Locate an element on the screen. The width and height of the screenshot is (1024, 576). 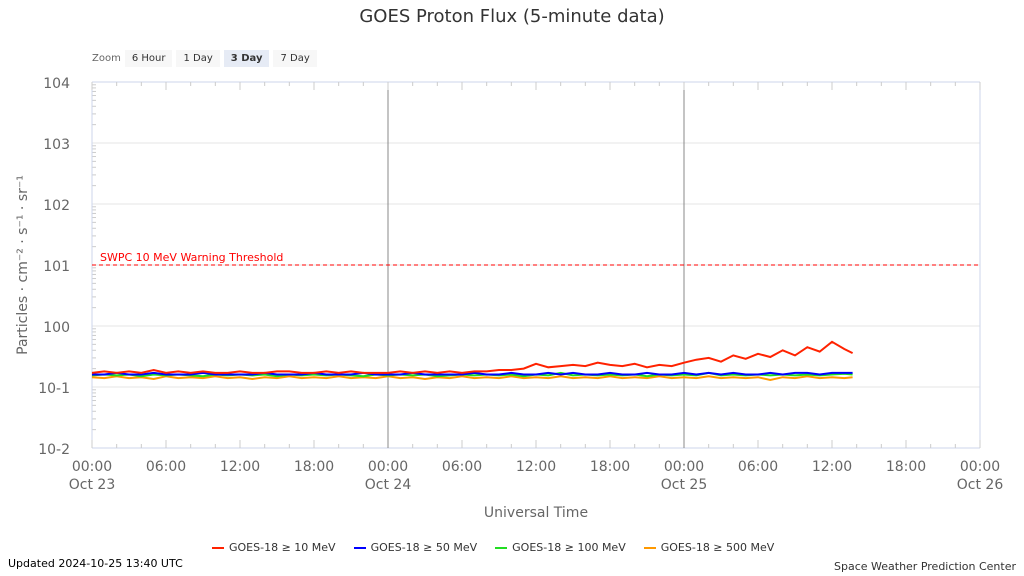
chart-title: GOES Proton Flux (5-minute data) is located at coordinates (512, 16).